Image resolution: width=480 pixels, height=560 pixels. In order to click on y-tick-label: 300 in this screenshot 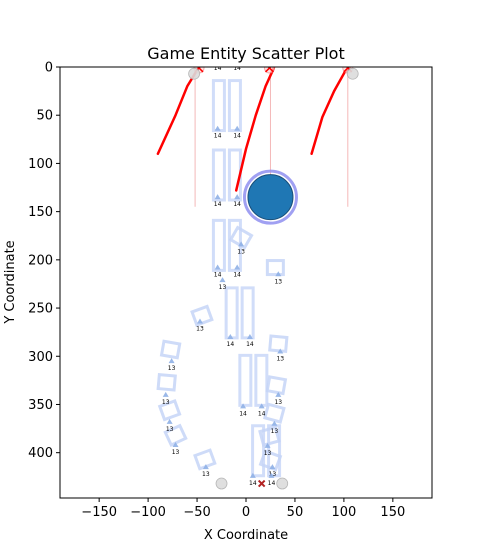, I will do `click(40, 357)`.